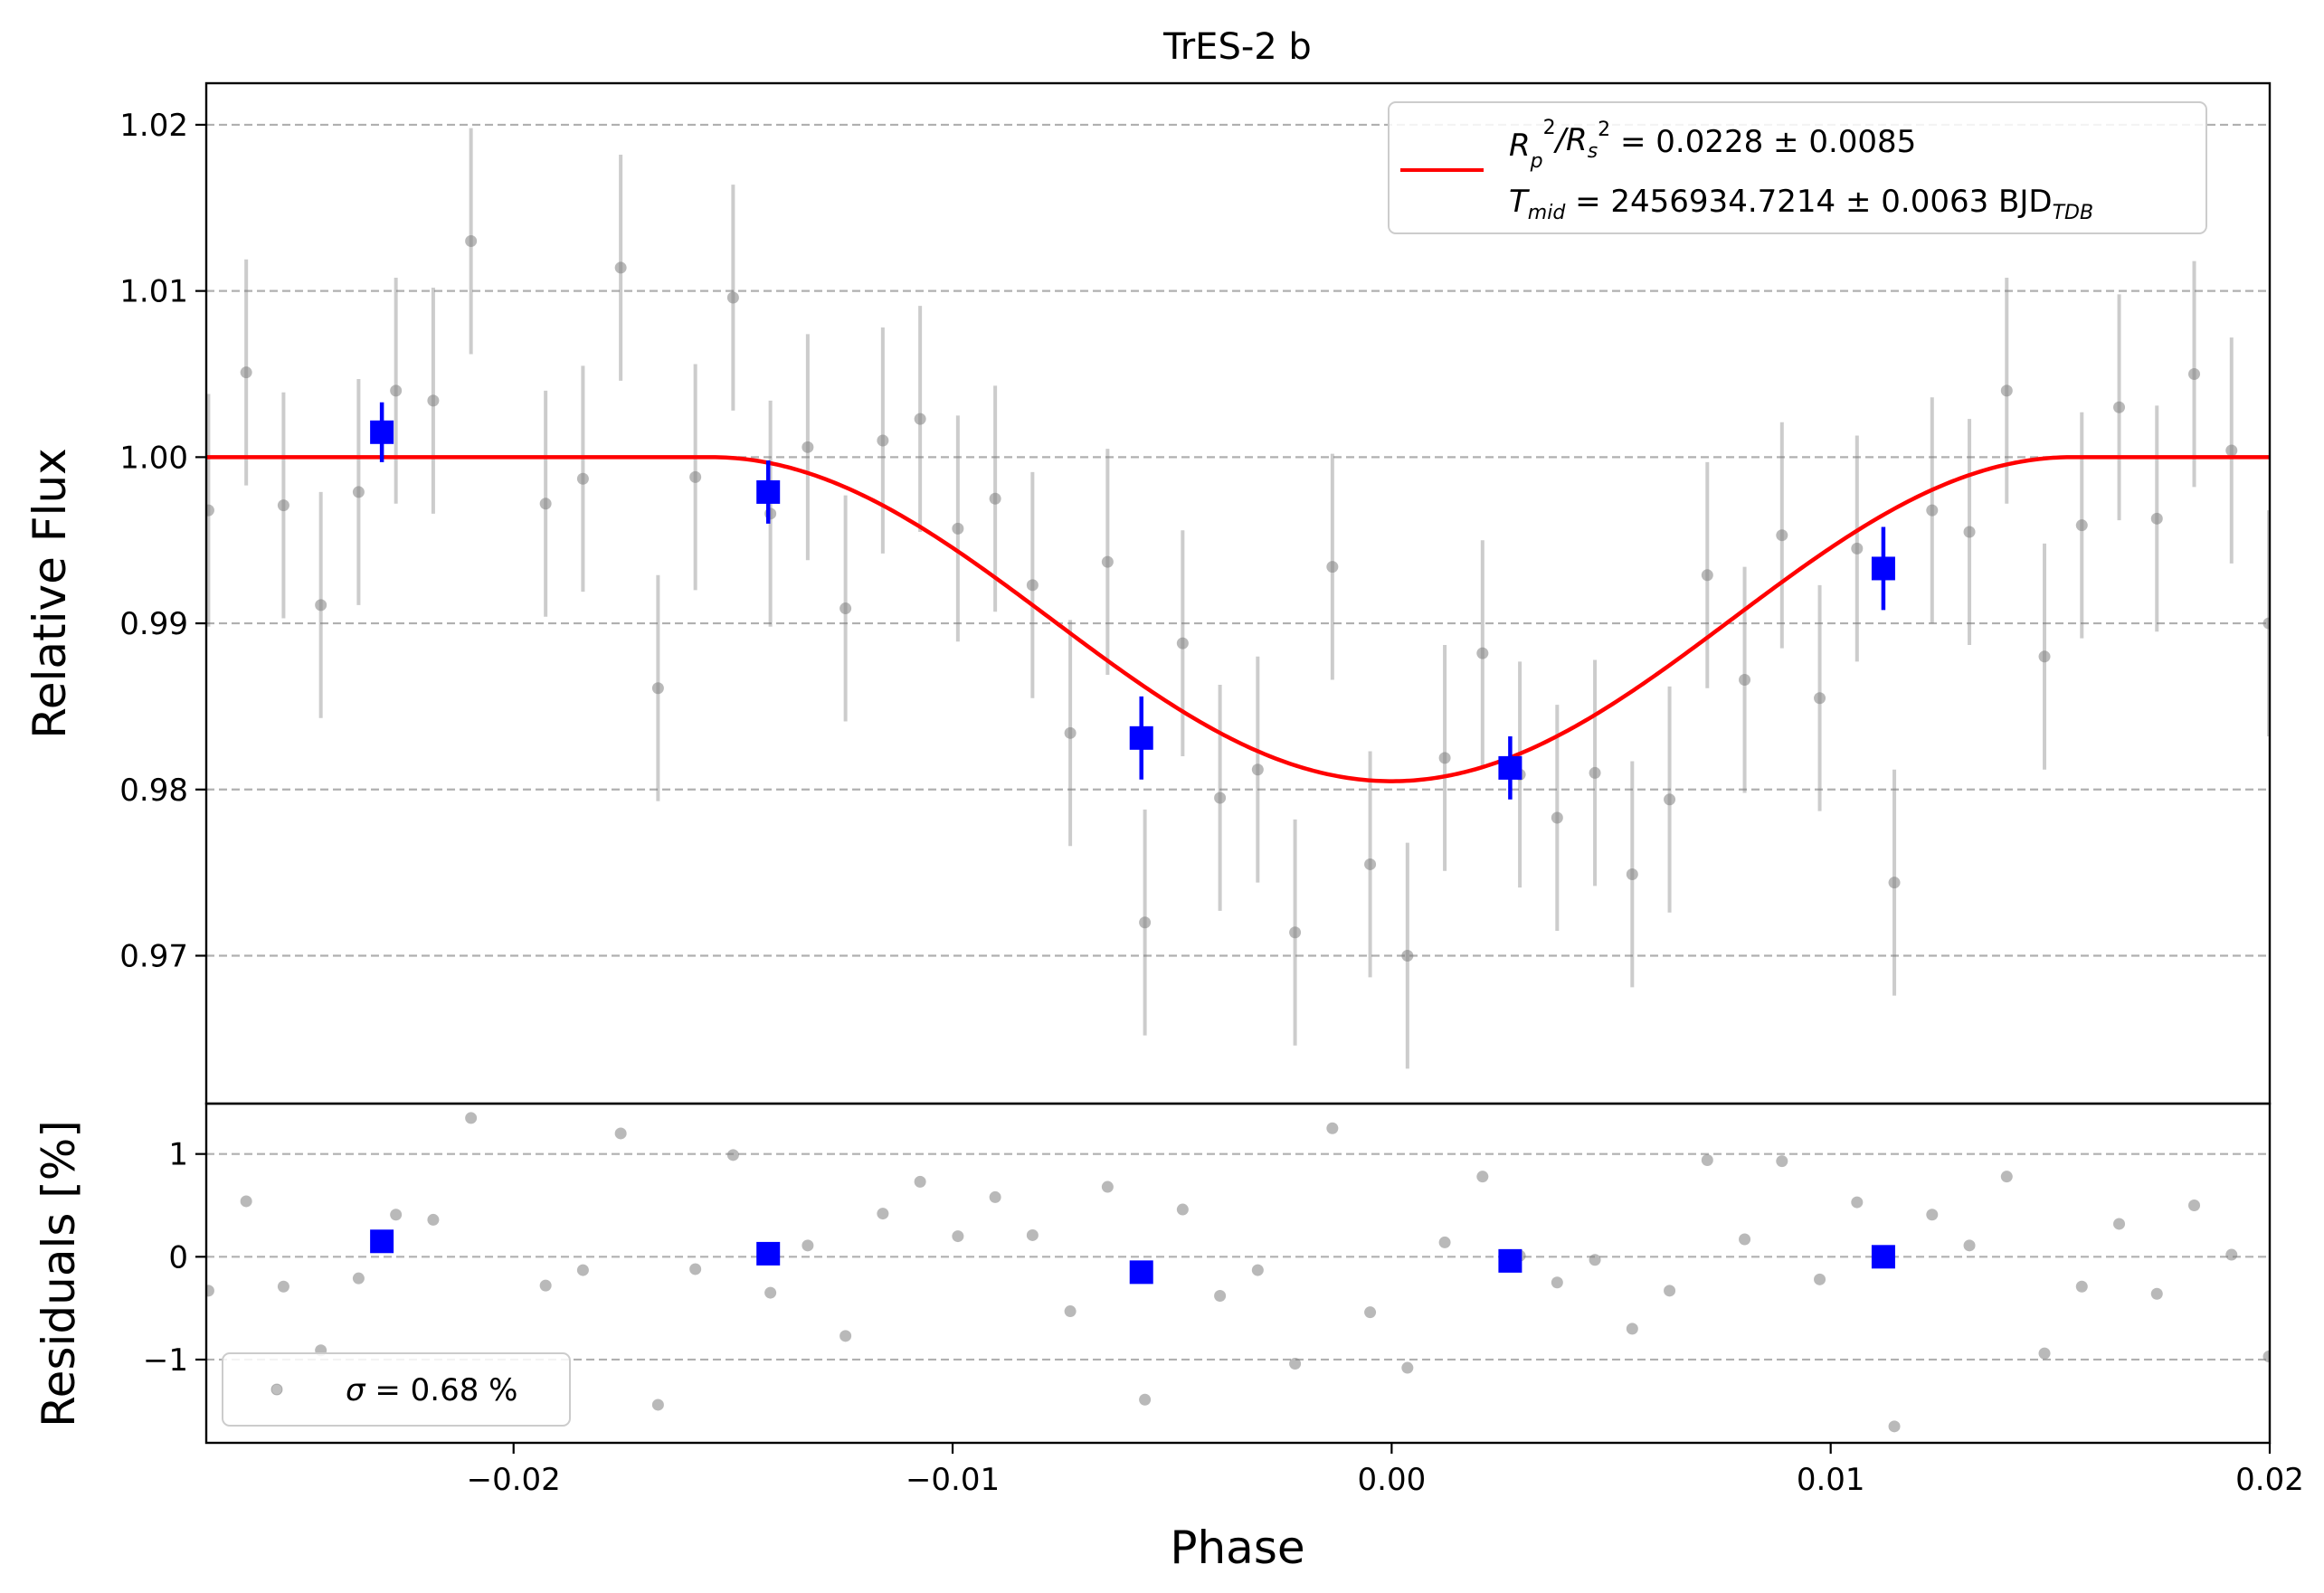  I want to click on x-axis-title: Phase, so click(1237, 1548).